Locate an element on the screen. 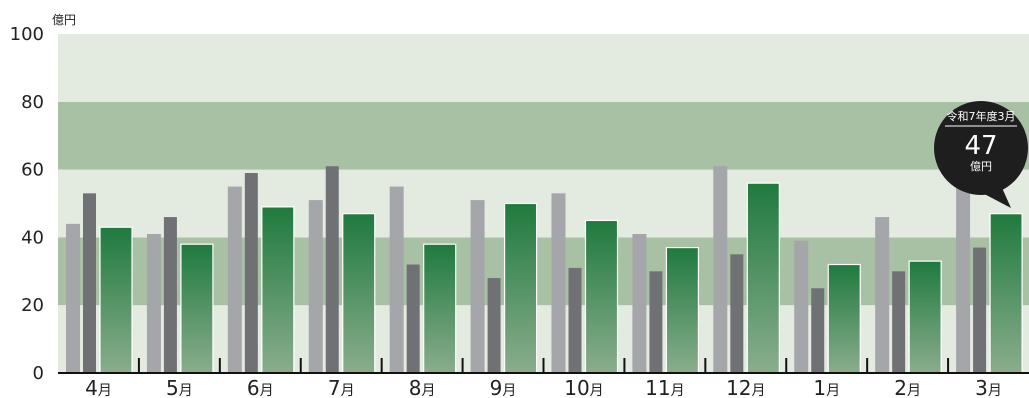  x-tick-label: 2月 is located at coordinates (907, 387).